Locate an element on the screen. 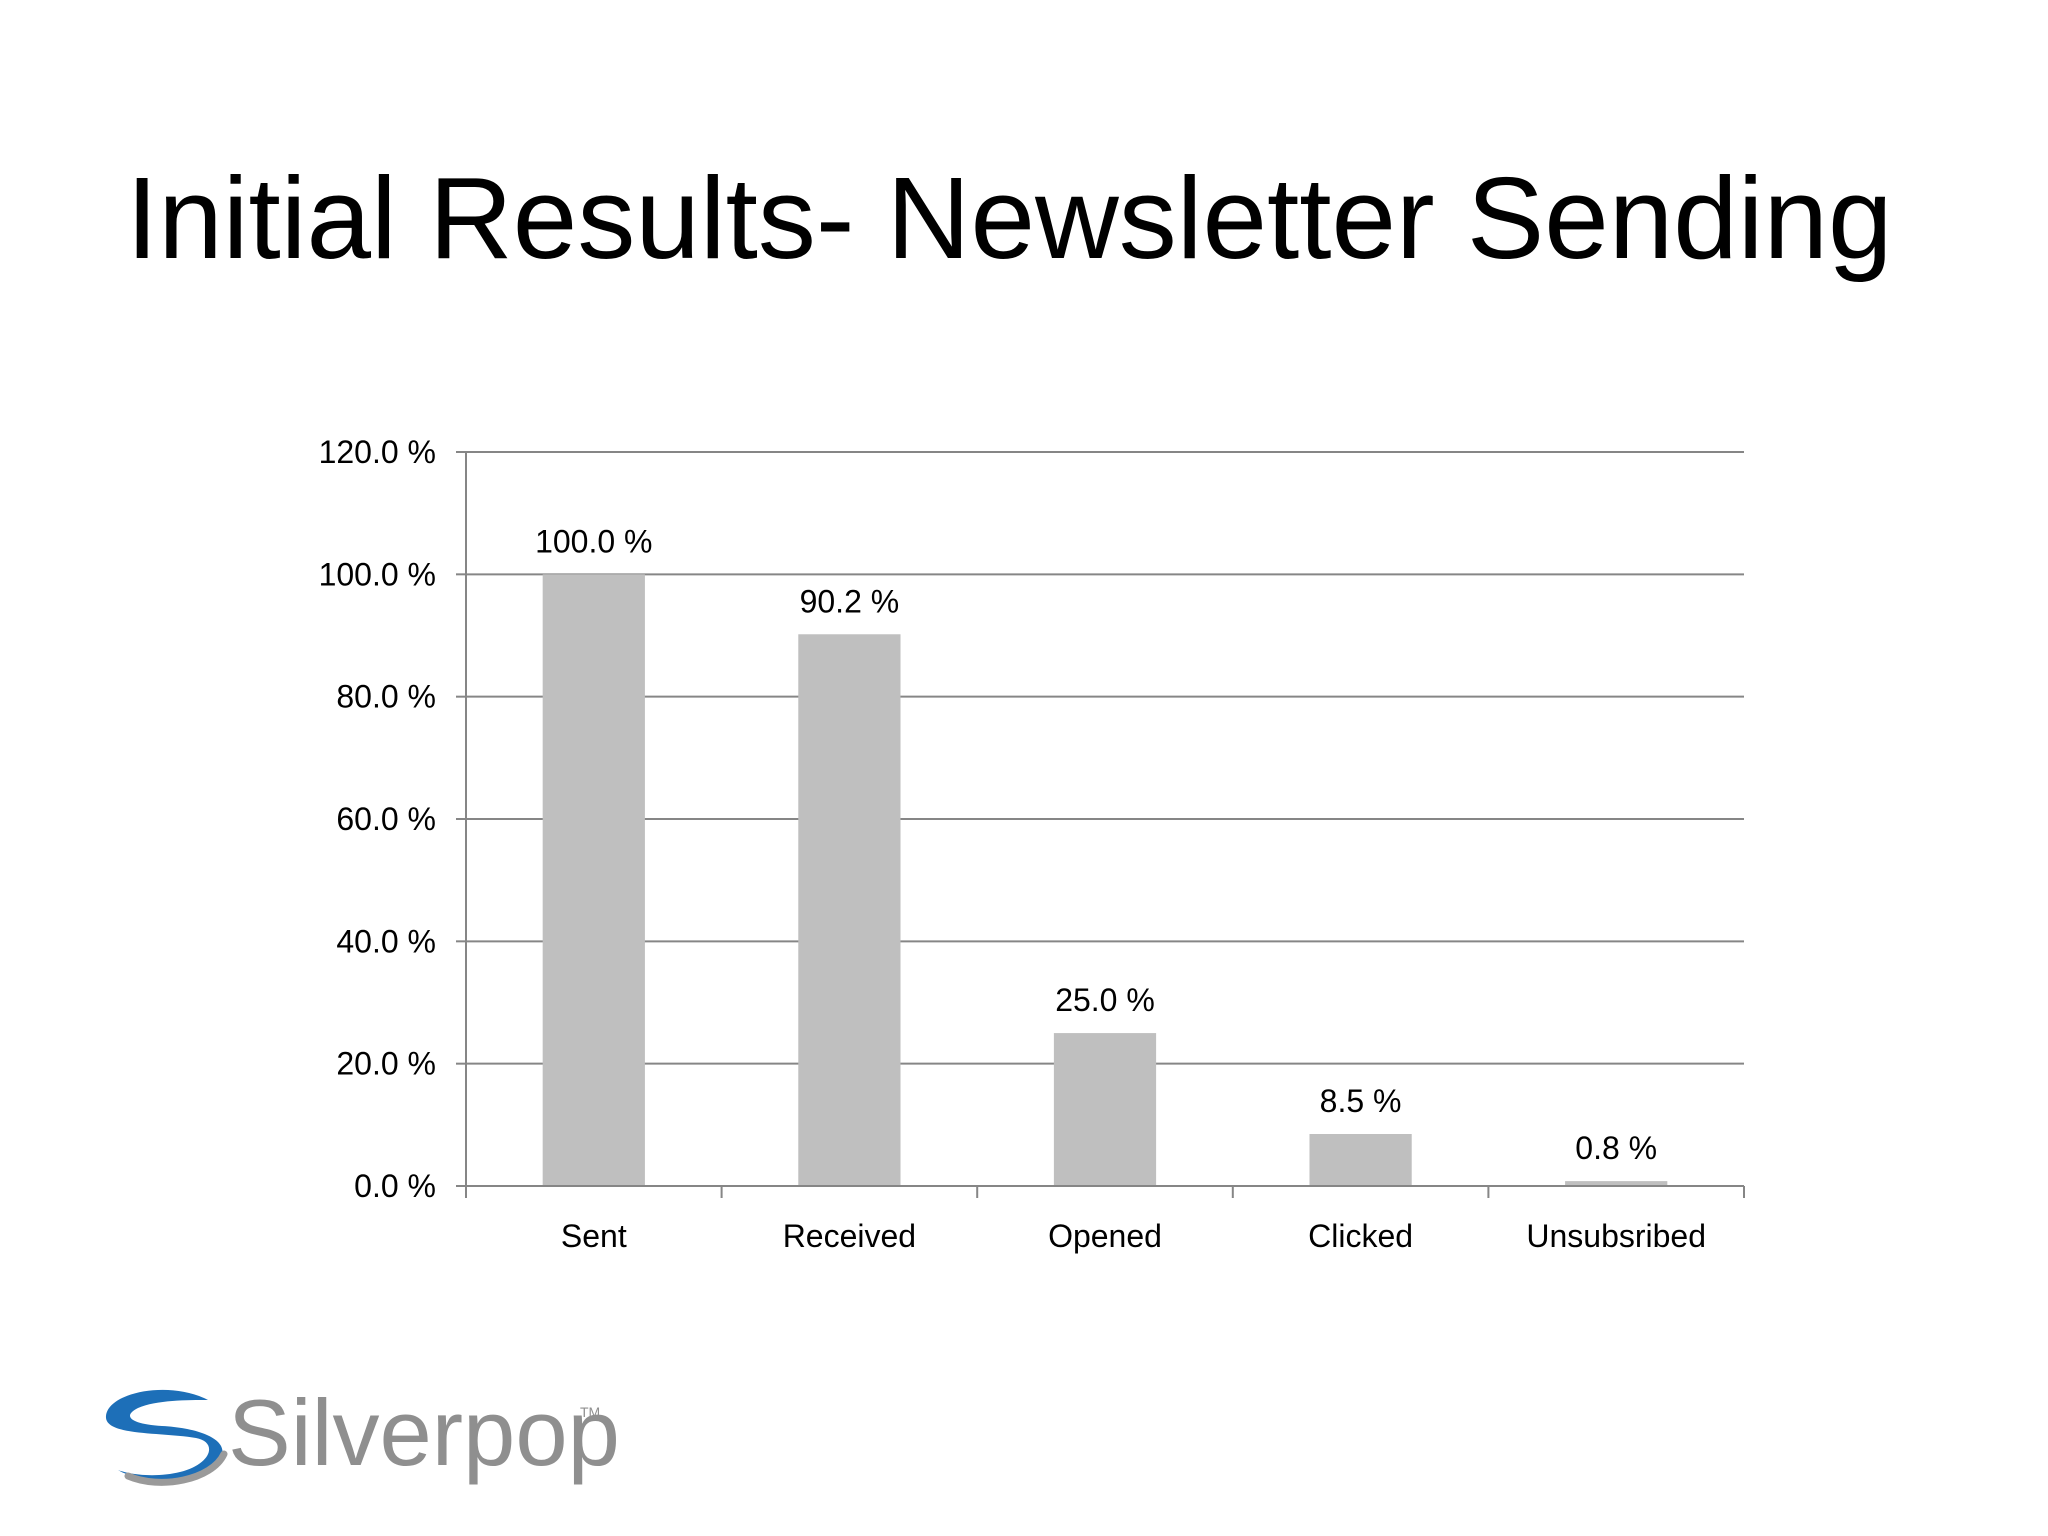 The height and width of the screenshot is (1536, 2048). x-tick-label: Opened is located at coordinates (1105, 1236).